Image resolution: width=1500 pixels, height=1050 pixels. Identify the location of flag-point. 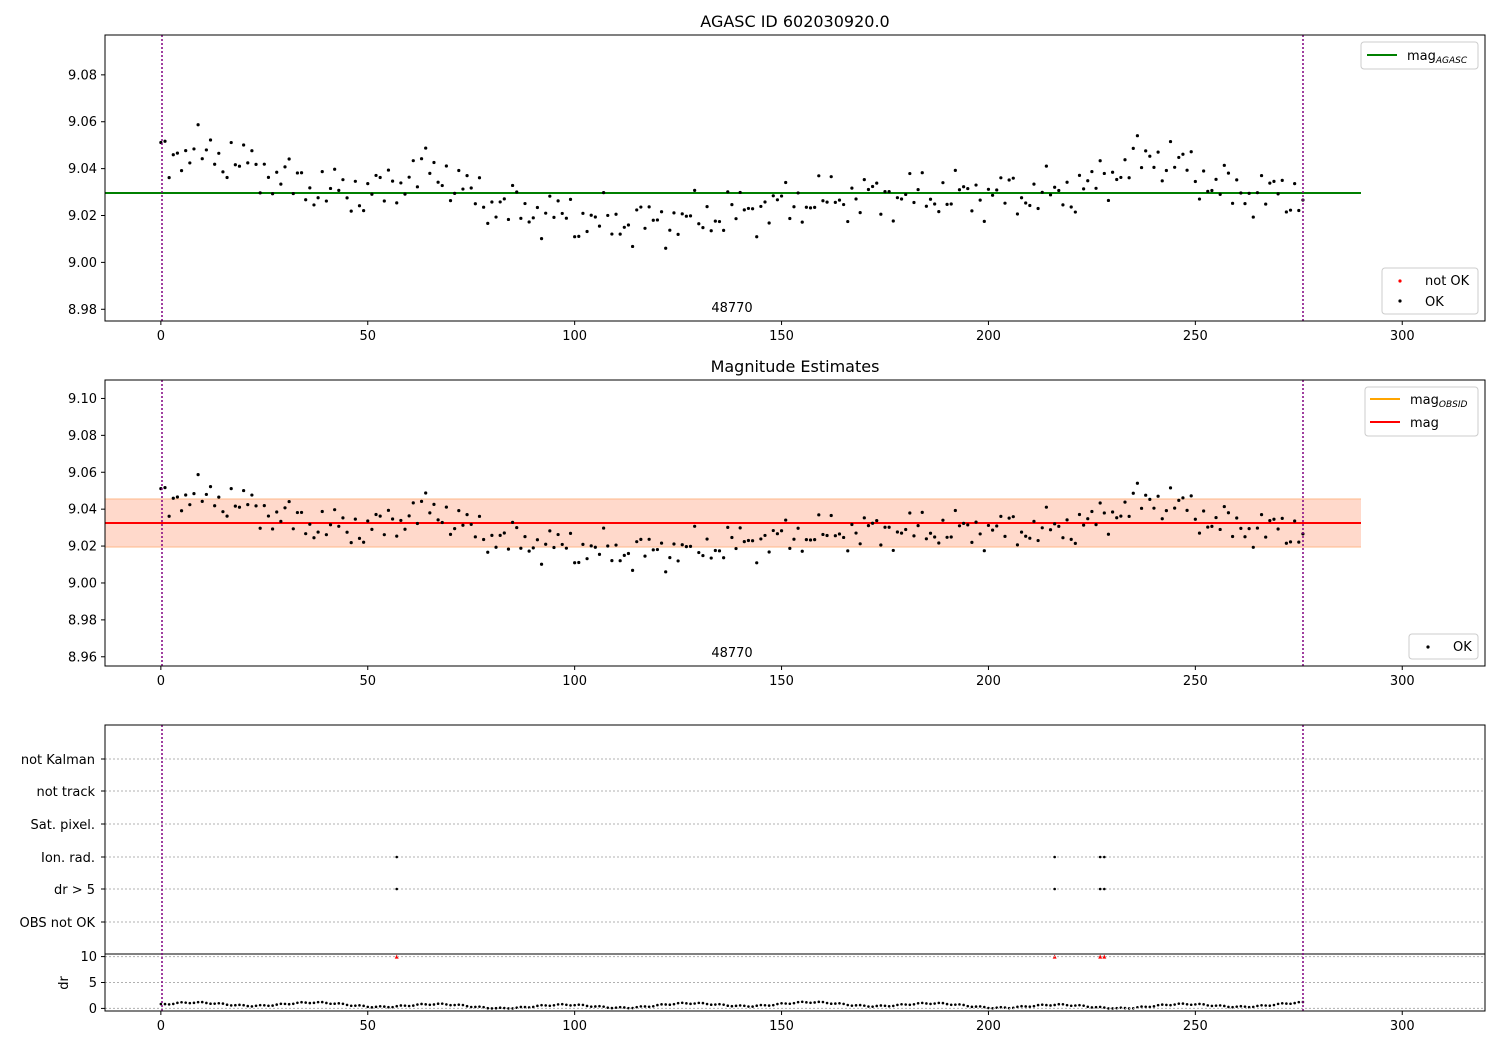
(397, 889).